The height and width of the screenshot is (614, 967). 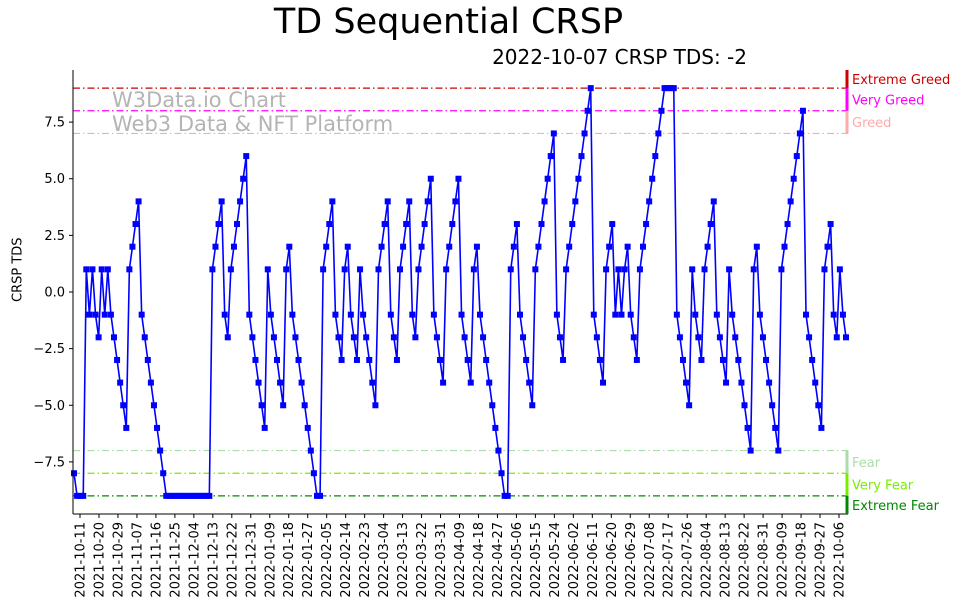 What do you see at coordinates (448, 22) in the screenshot?
I see `chart-title: TD Sequential CRSP` at bounding box center [448, 22].